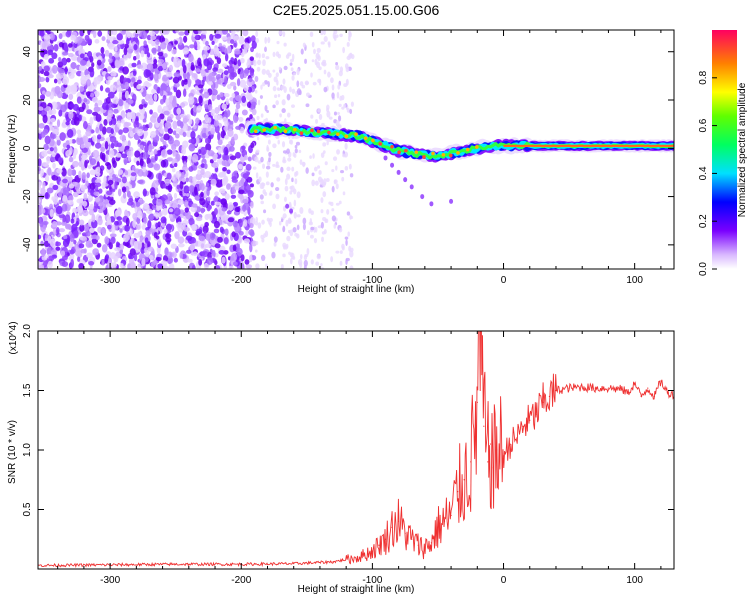 The image size is (750, 605). What do you see at coordinates (13, 337) in the screenshot?
I see `snr-y-multiplier: (x10^4)` at bounding box center [13, 337].